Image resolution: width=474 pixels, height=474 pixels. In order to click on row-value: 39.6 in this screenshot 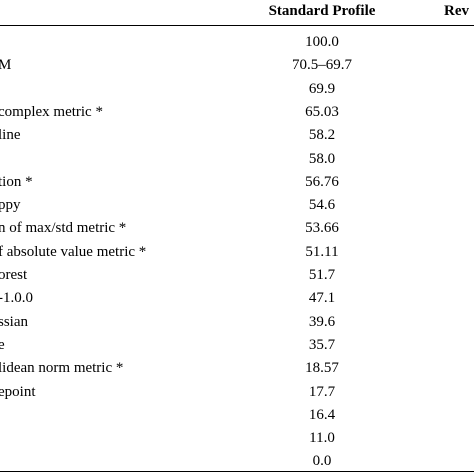, I will do `click(322, 321)`.